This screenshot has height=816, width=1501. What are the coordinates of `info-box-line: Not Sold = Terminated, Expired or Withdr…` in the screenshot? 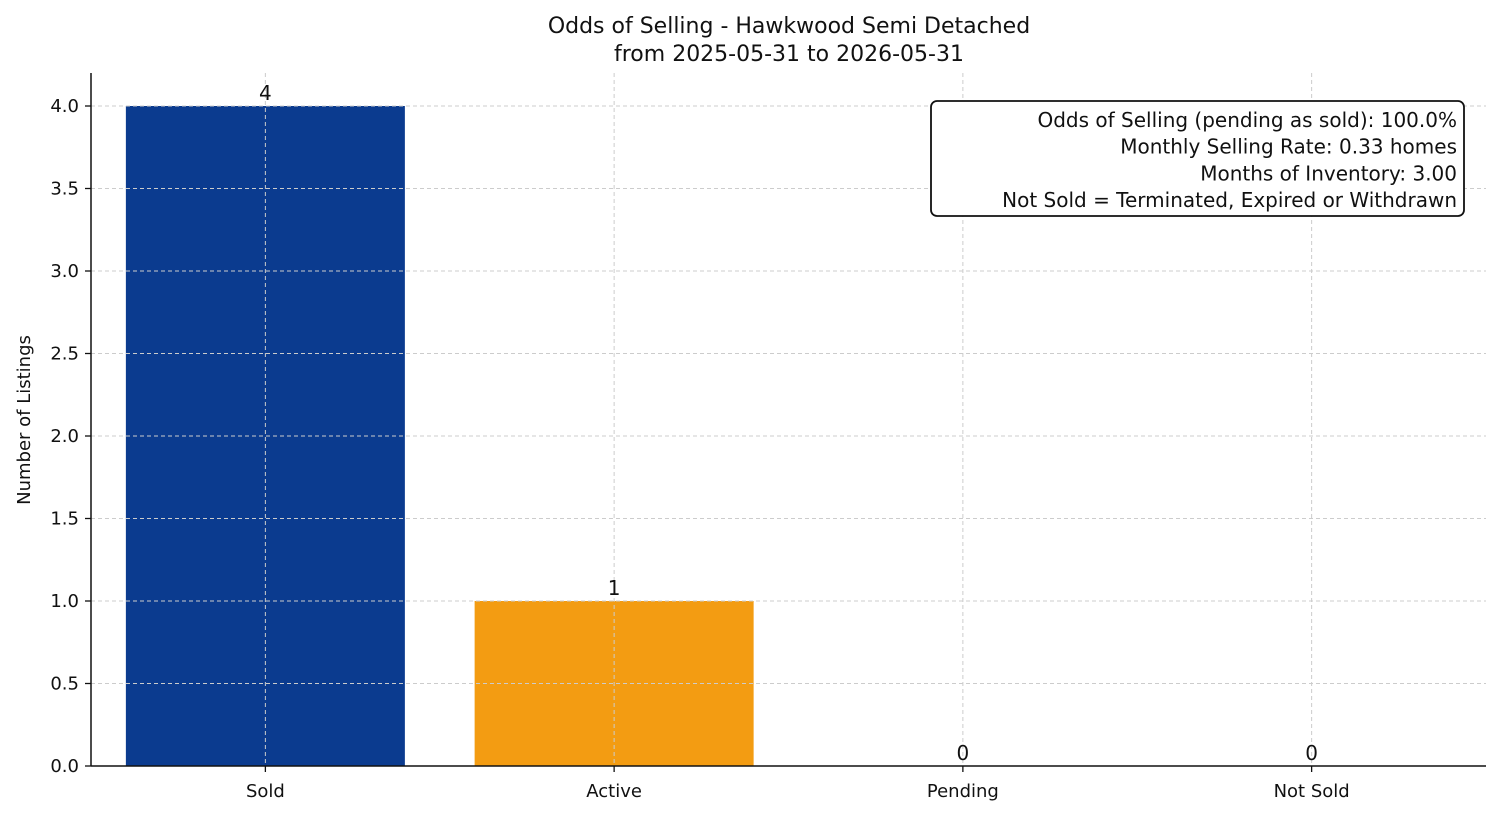 It's located at (1229, 200).